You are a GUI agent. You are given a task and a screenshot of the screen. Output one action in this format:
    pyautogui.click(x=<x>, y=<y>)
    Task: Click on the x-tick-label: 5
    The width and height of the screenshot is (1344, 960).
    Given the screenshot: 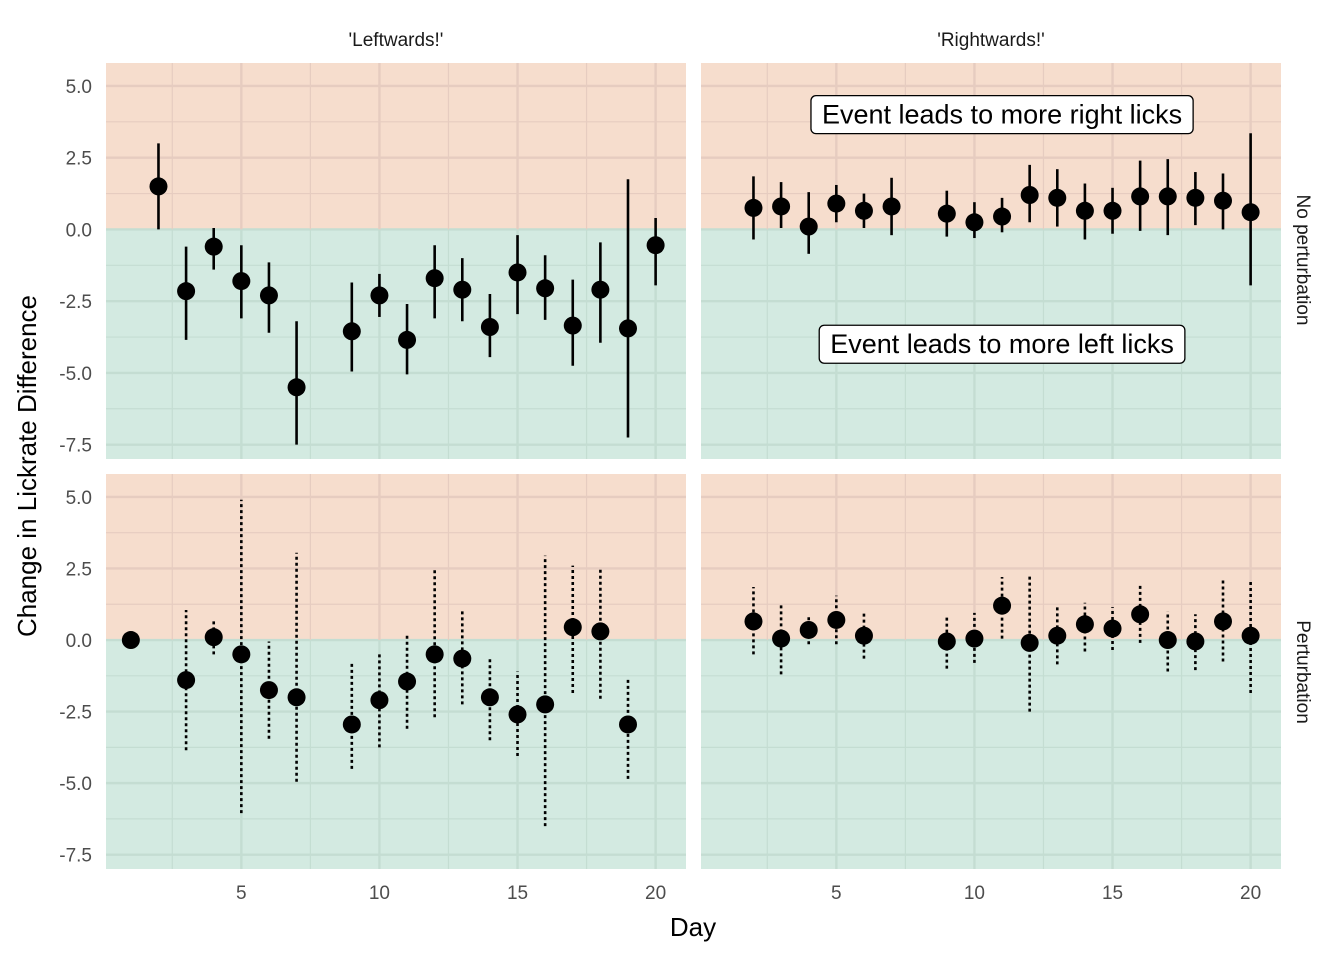 What is the action you would take?
    pyautogui.click(x=241, y=893)
    